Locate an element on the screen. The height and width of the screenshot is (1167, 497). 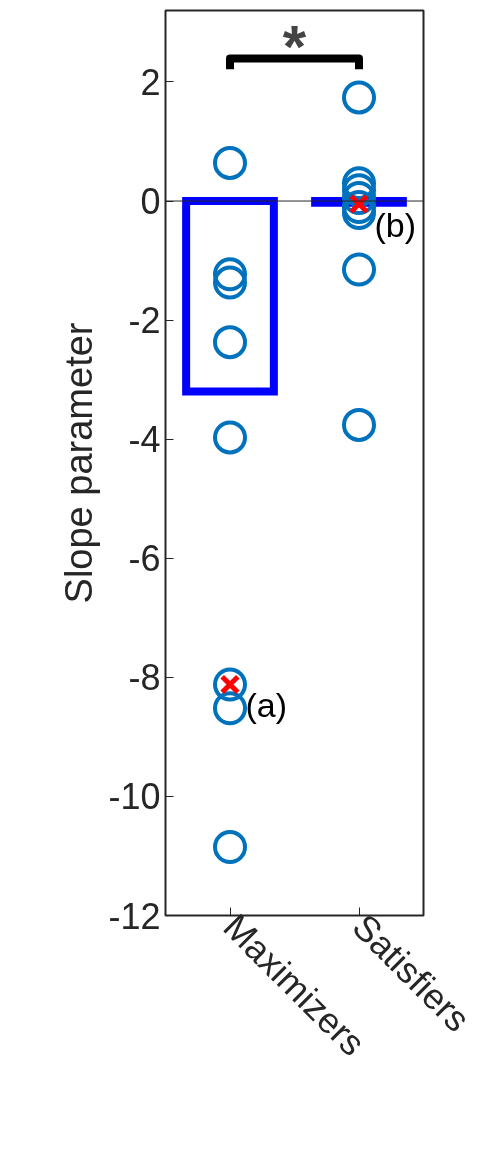
y-tick-label: -4 is located at coordinates (144, 440).